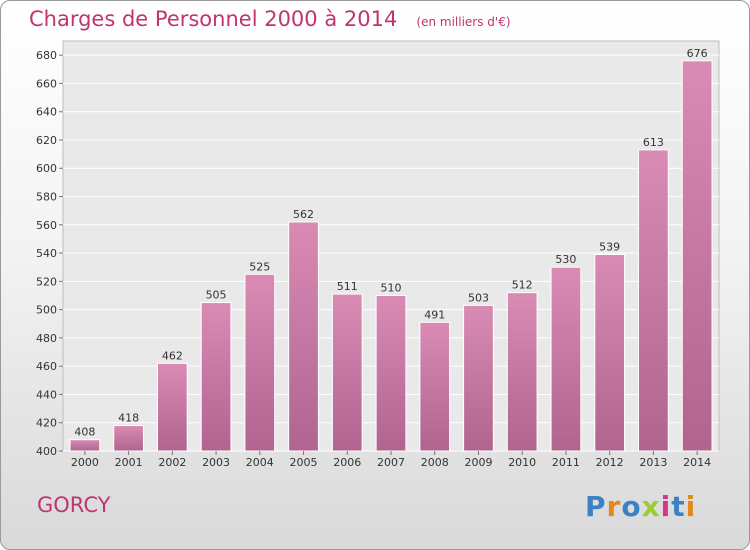 The height and width of the screenshot is (550, 750). What do you see at coordinates (697, 256) in the screenshot?
I see `bar-2014` at bounding box center [697, 256].